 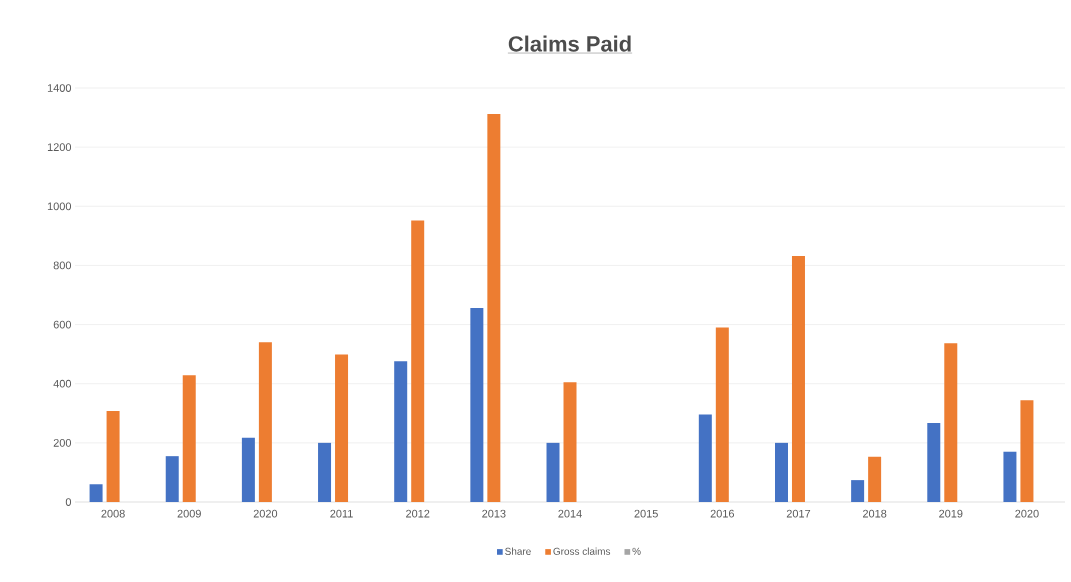 What do you see at coordinates (874, 513) in the screenshot?
I see `x-tick-label: 2018` at bounding box center [874, 513].